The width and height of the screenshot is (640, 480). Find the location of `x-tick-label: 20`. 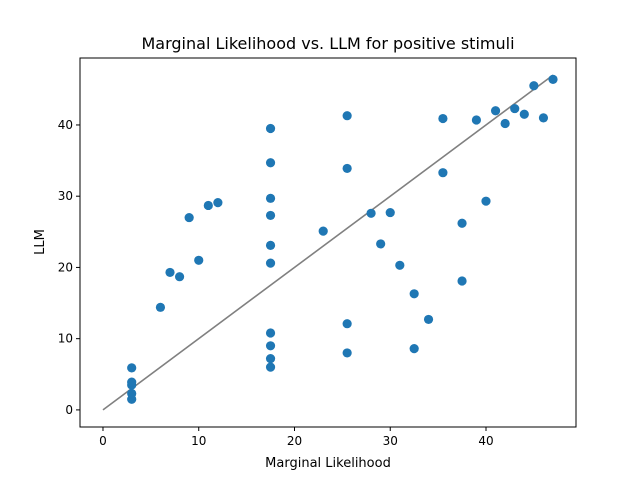

x-tick-label: 20 is located at coordinates (294, 441).